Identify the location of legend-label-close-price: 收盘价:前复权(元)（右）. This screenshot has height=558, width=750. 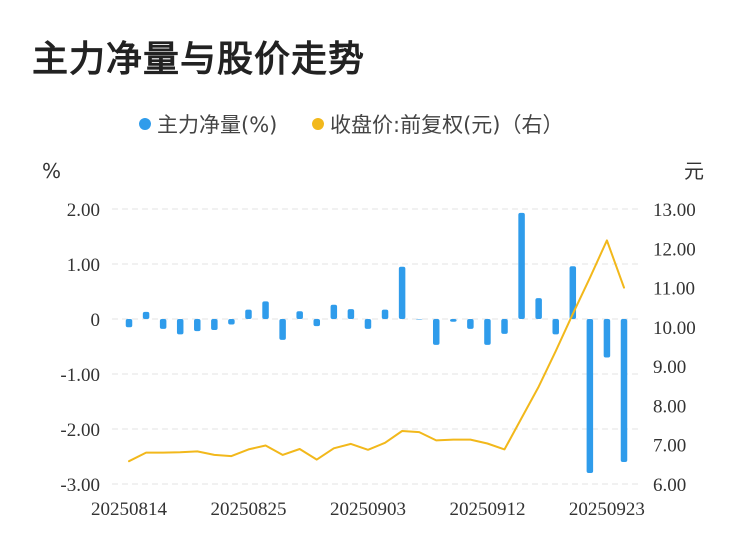
(446, 125).